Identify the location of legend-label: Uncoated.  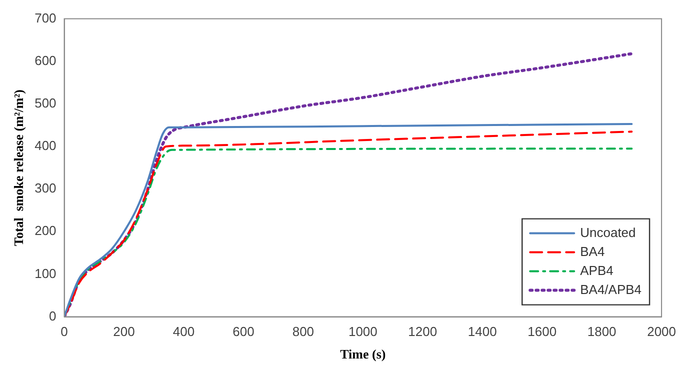
(608, 232).